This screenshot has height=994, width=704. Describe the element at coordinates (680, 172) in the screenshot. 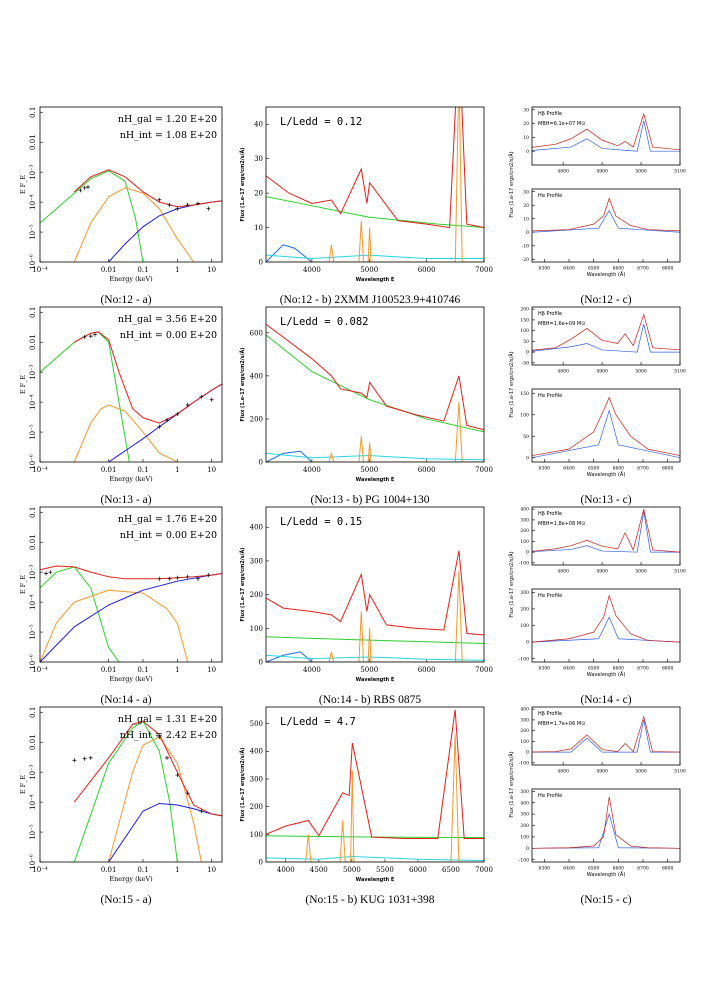

I see `x-tick-label: 5100` at that location.